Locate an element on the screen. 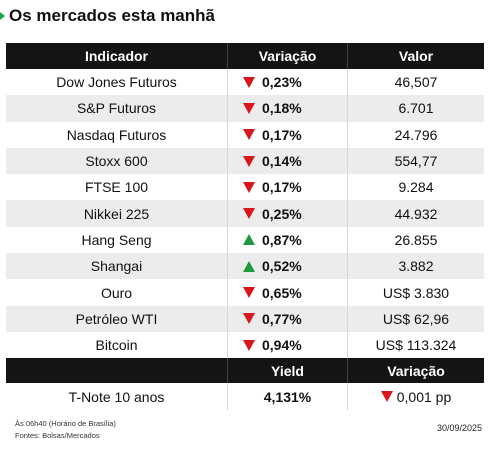 This screenshot has width=490, height=452. row-change: 0,77% is located at coordinates (287, 318).